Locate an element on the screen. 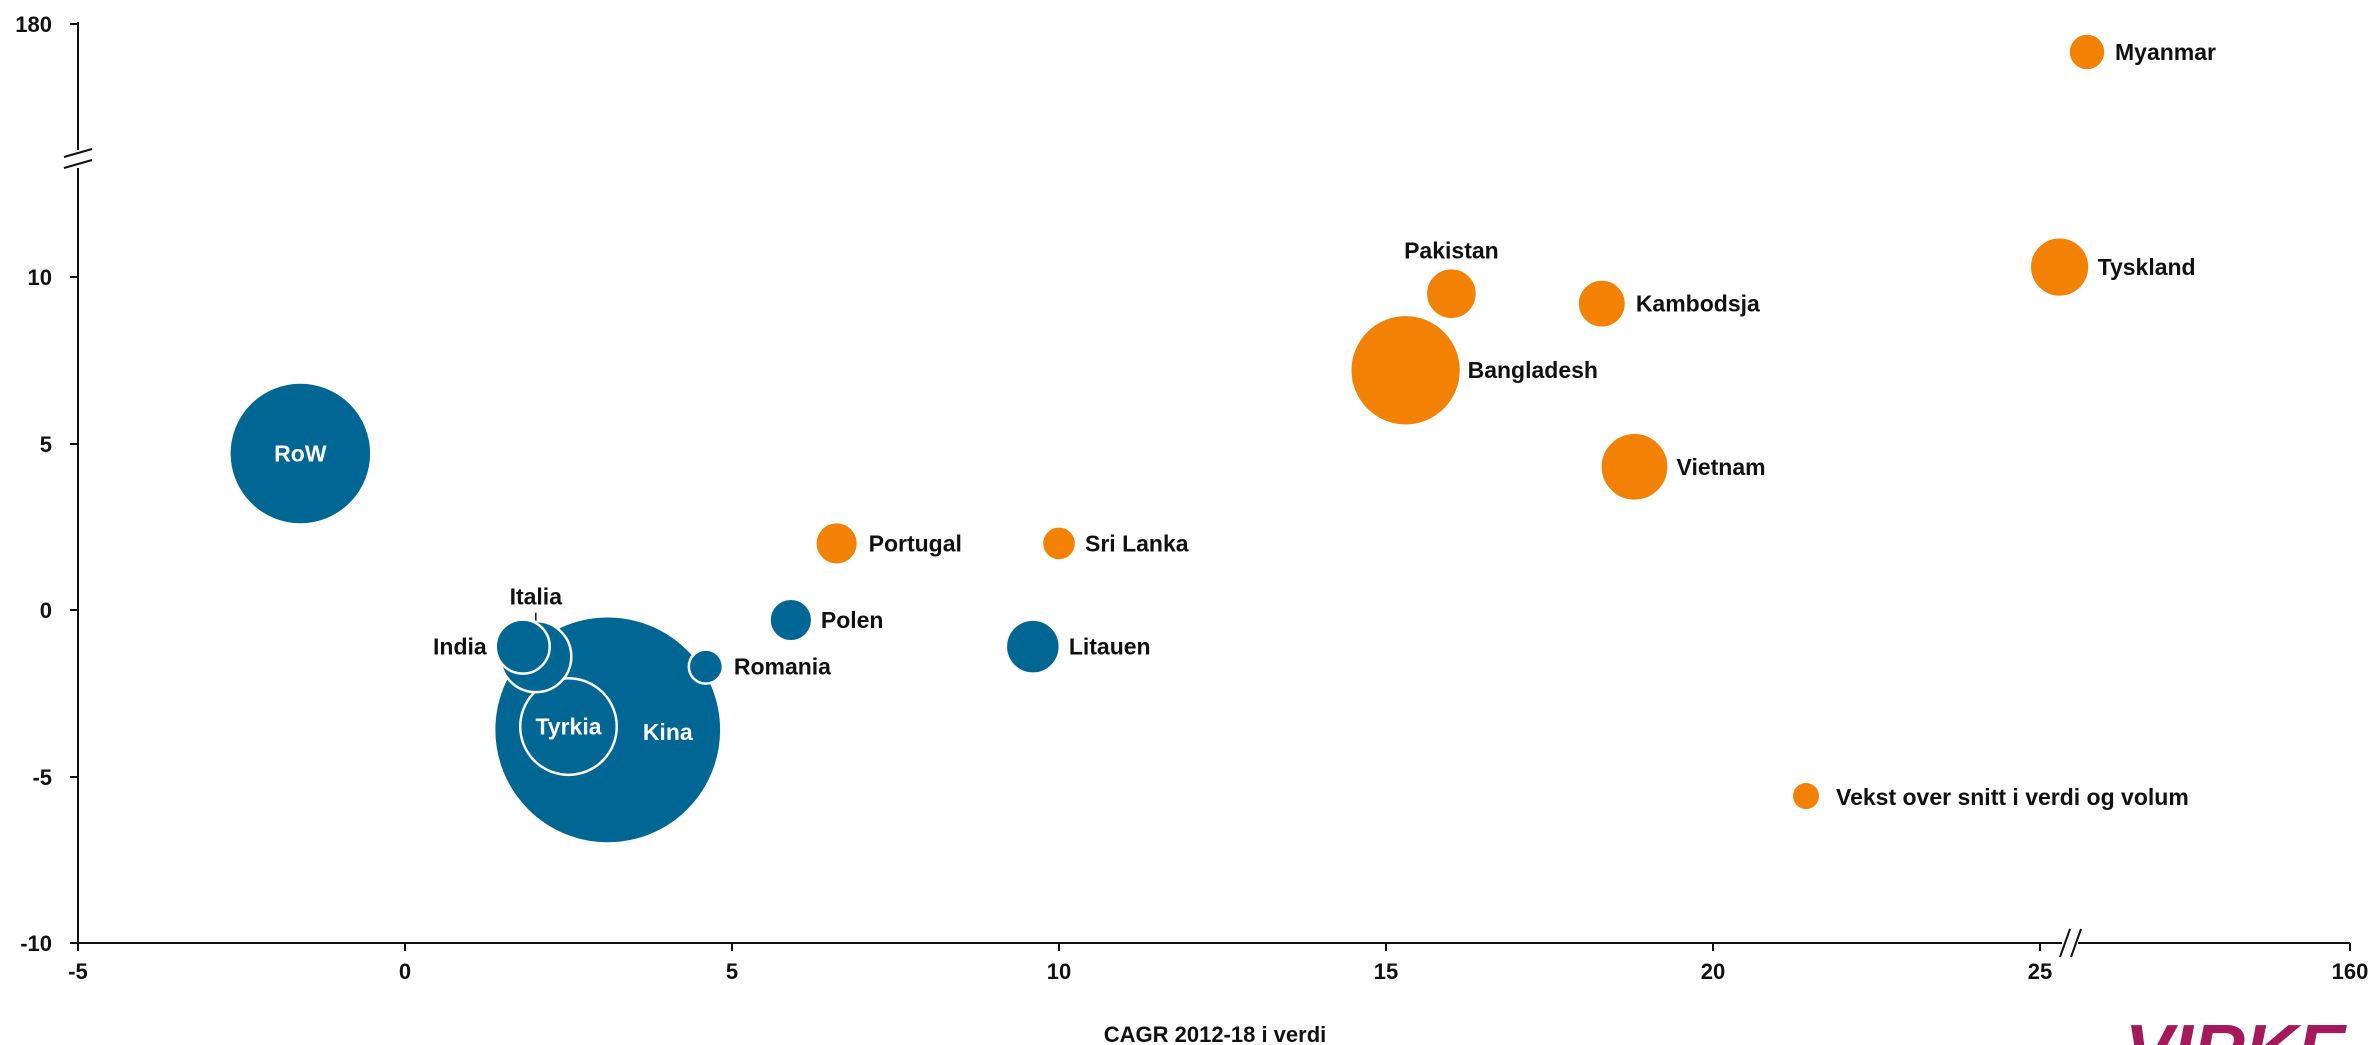 The image size is (2377, 1045). bubble-sri-lanka is located at coordinates (1059, 543).